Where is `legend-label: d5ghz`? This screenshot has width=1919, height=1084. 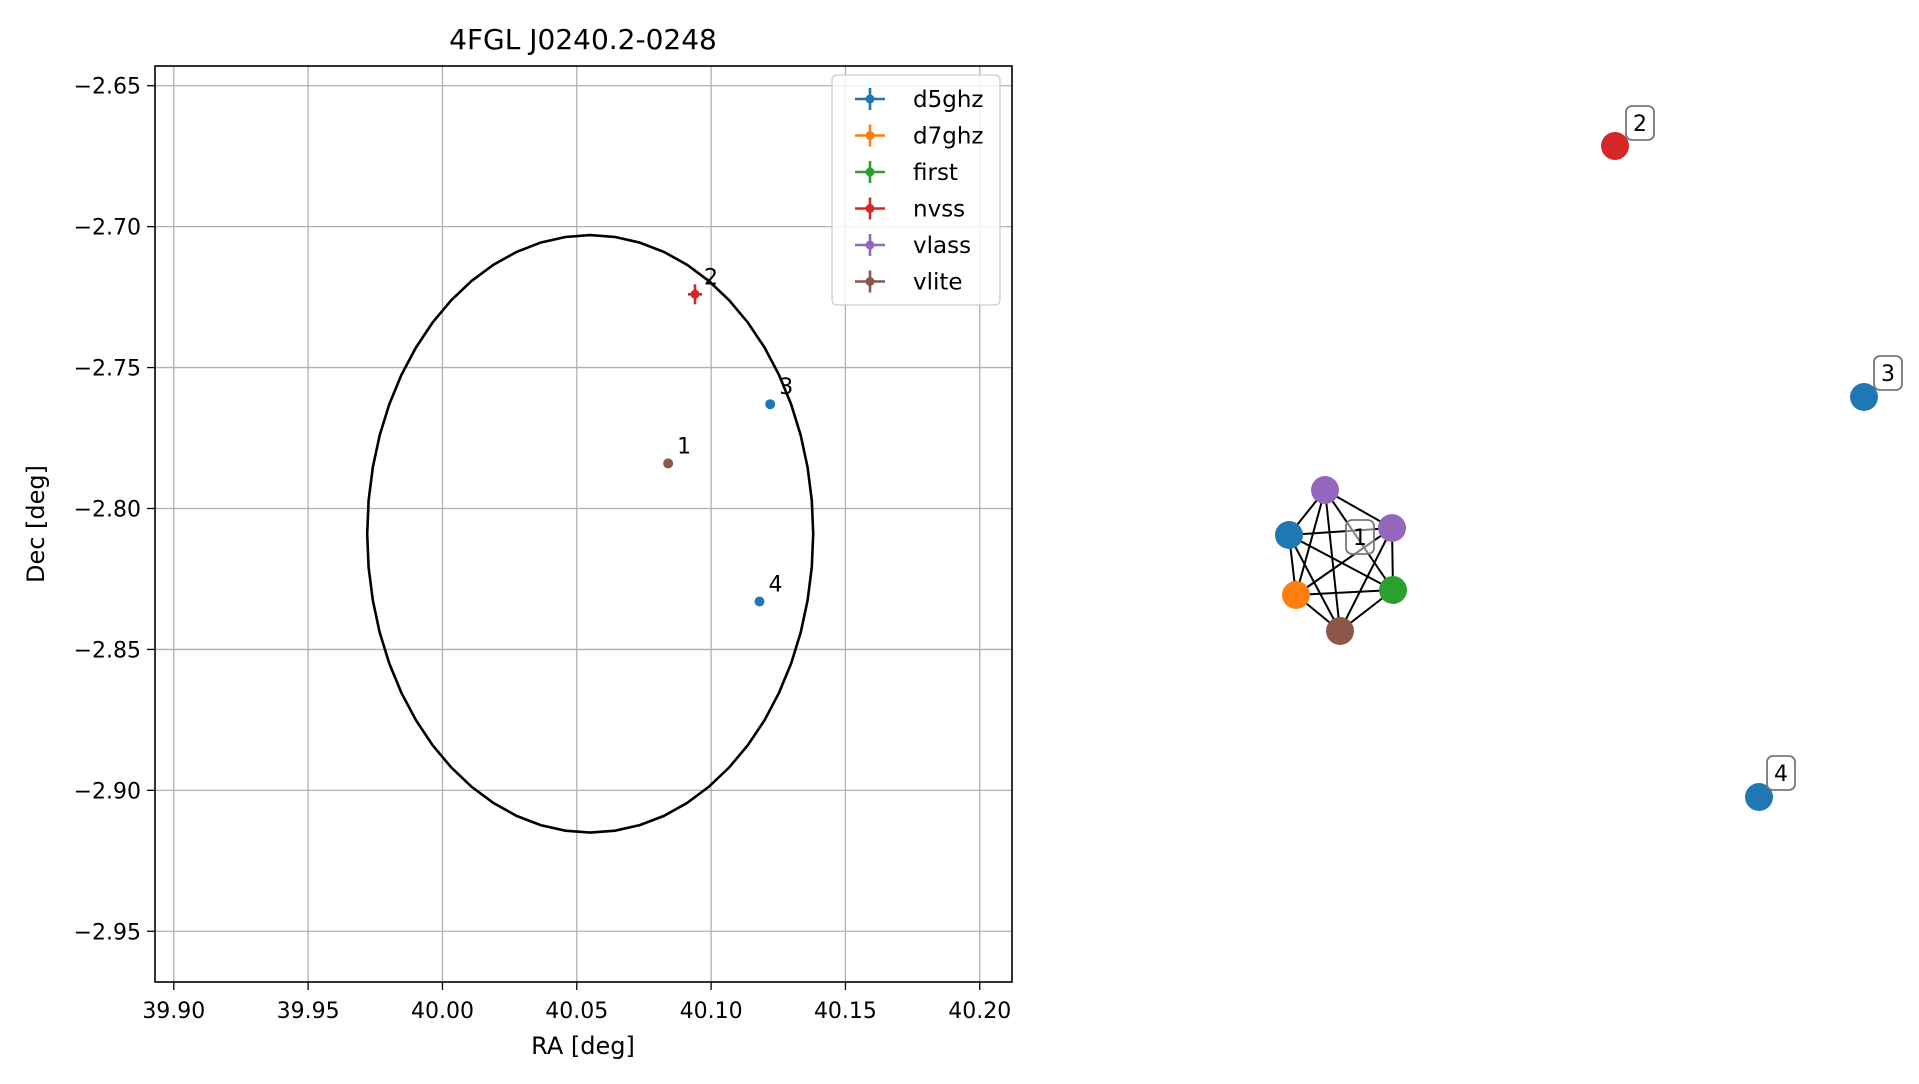 legend-label: d5ghz is located at coordinates (948, 100).